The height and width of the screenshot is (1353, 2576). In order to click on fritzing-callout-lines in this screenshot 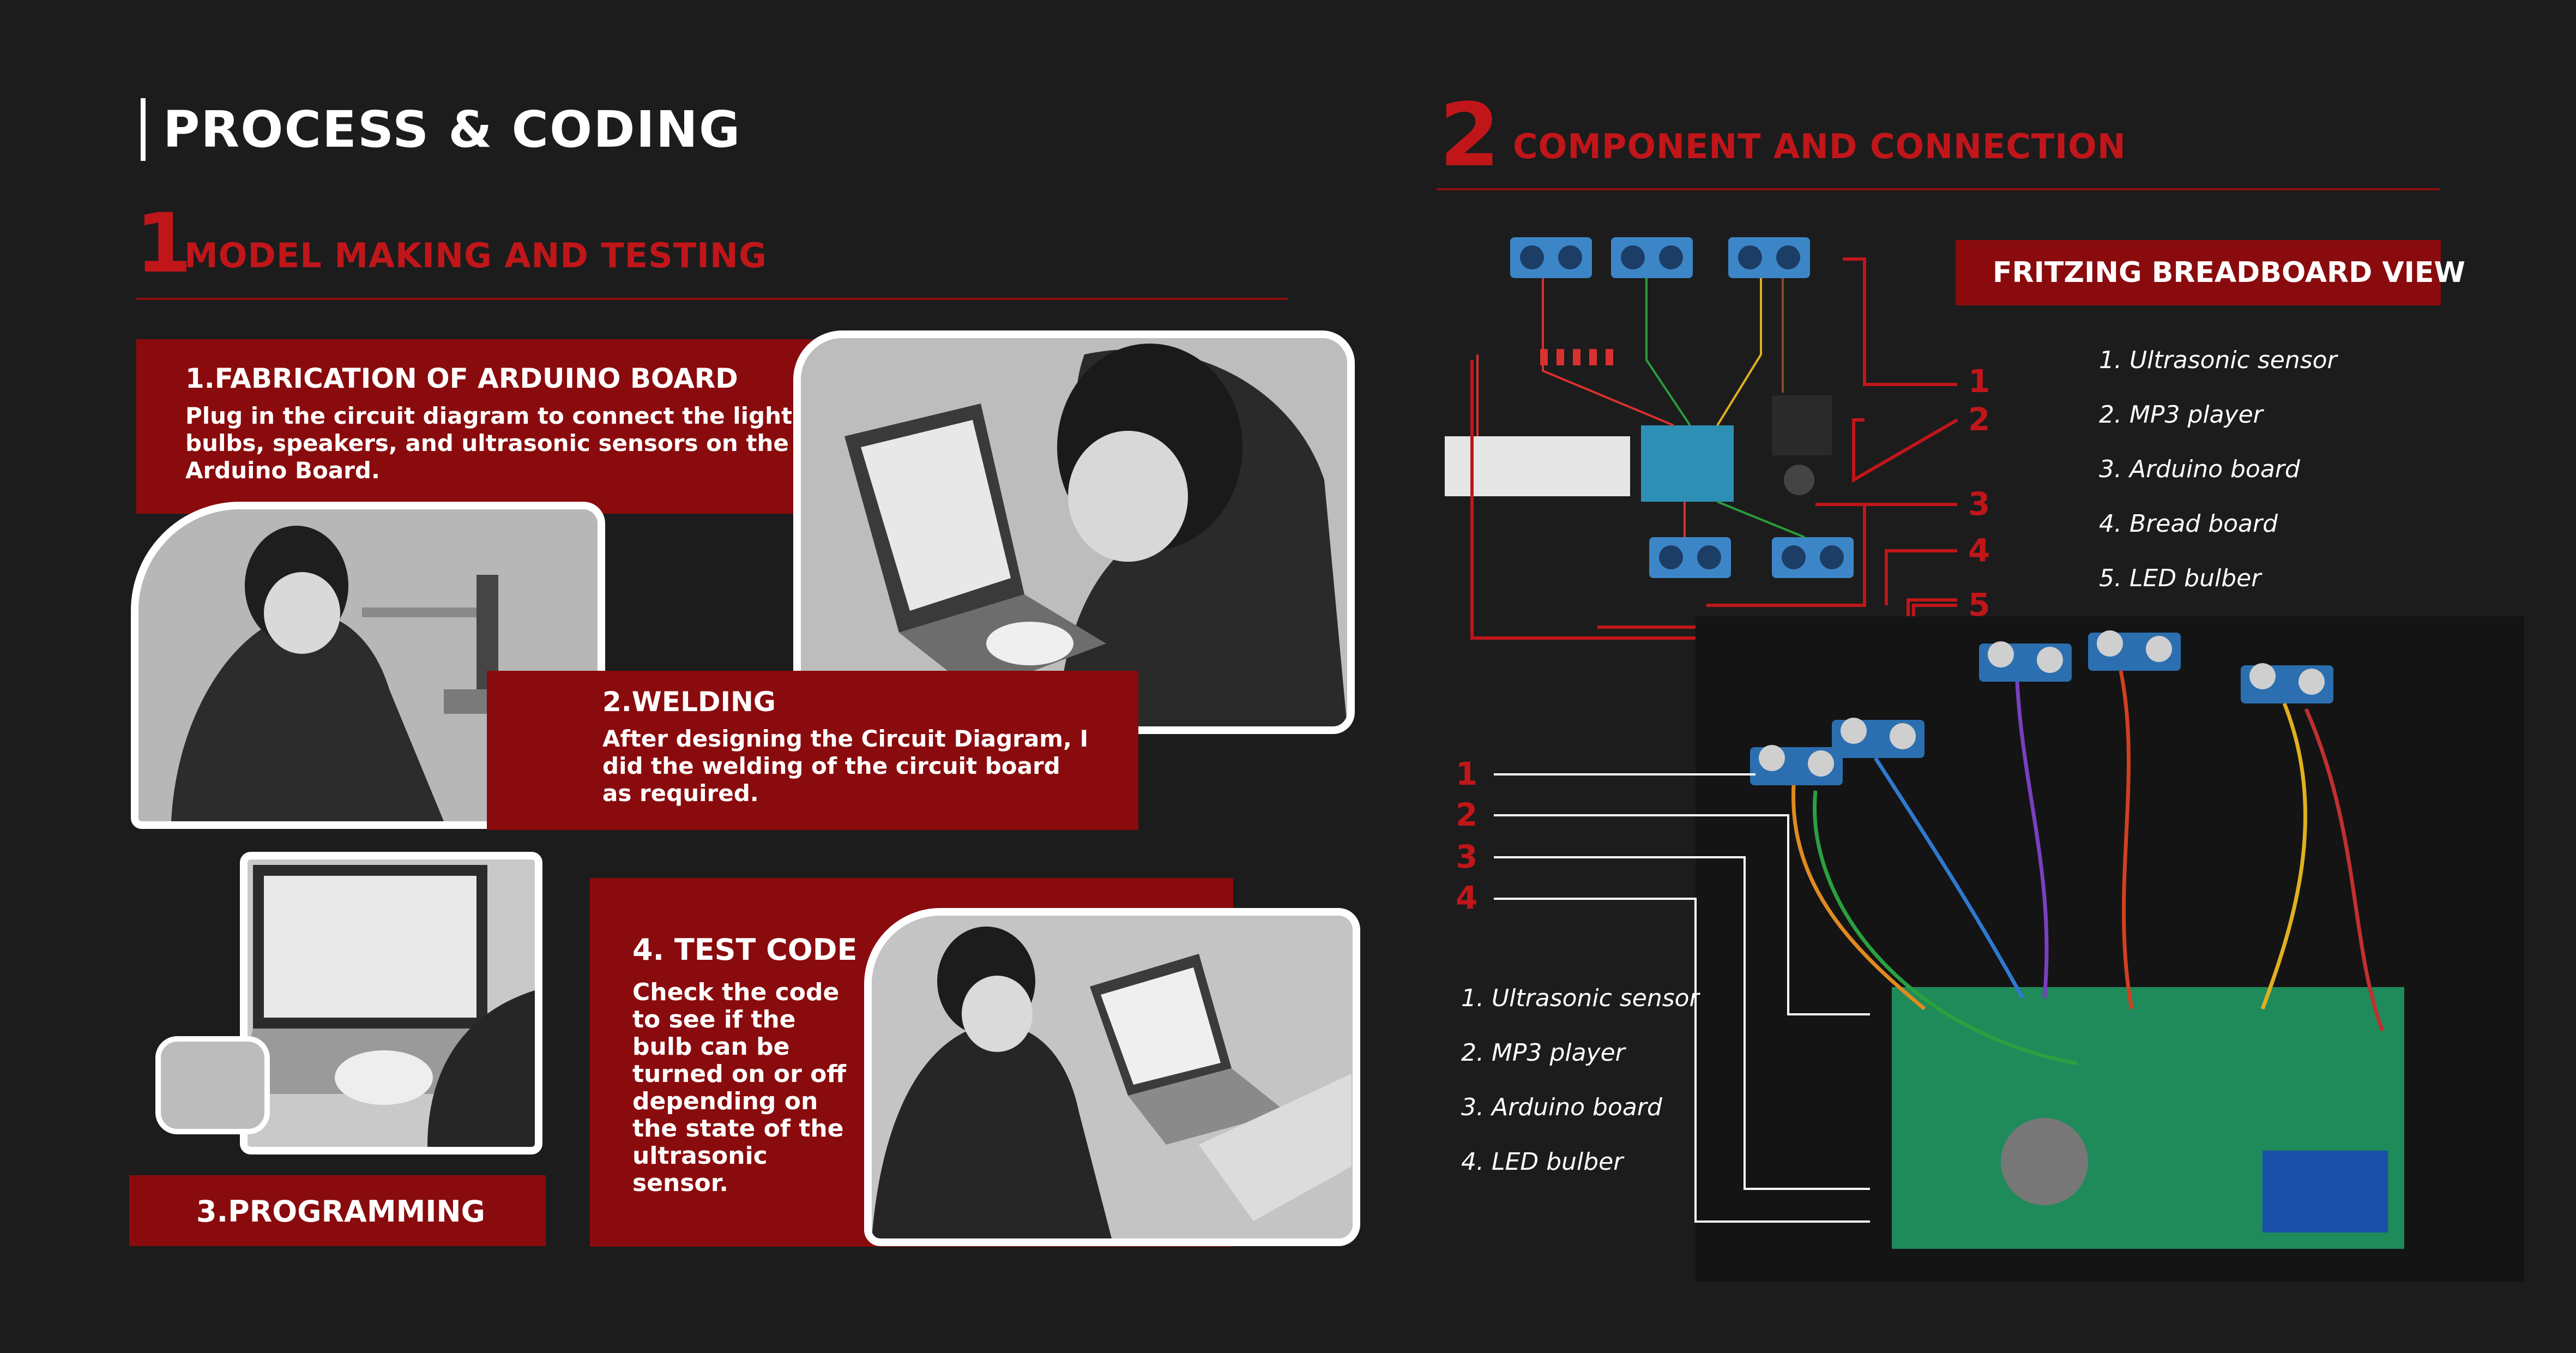, I will do `click(1714, 448)`.